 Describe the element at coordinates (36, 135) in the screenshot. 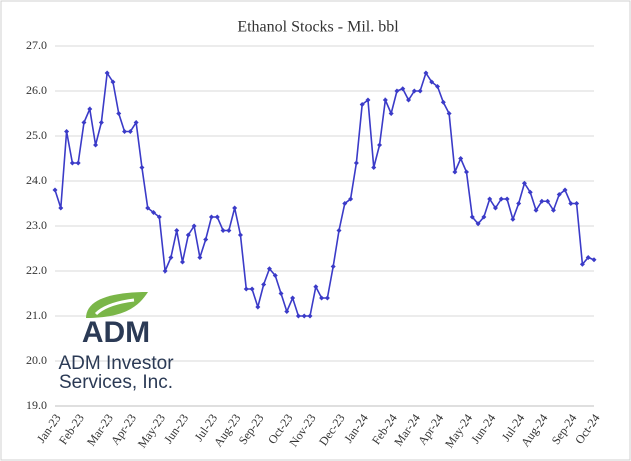

I see `y-tick-label: 25.0` at that location.